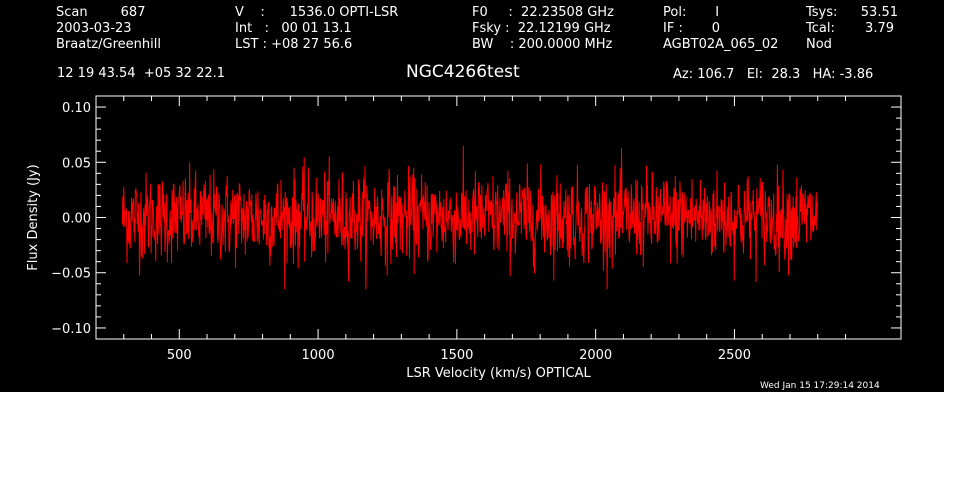 Image resolution: width=962 pixels, height=490 pixels. What do you see at coordinates (294, 44) in the screenshot?
I see `header-lst: LST : +08 27 56.6` at bounding box center [294, 44].